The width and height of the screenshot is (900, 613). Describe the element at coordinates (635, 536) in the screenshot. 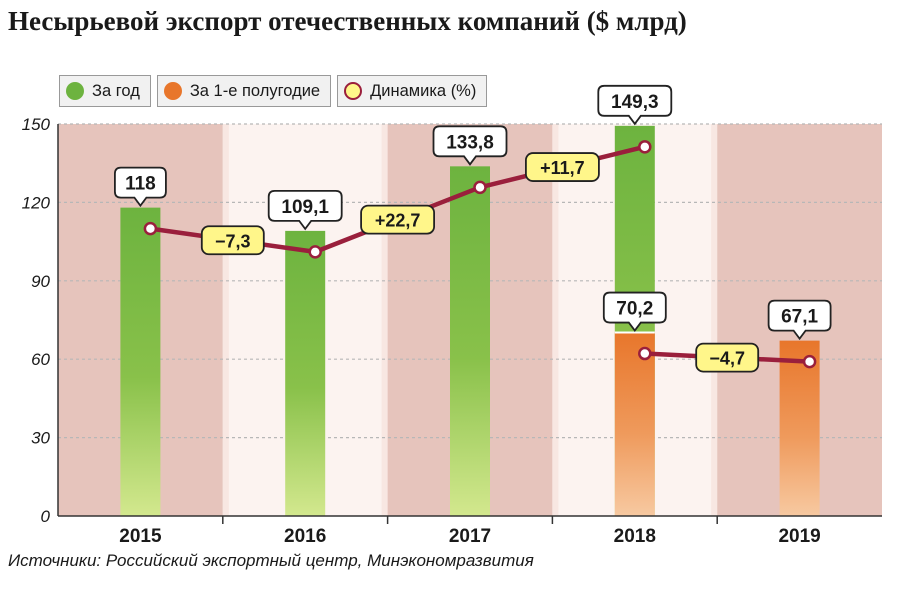

I see `x-tick-label: 2018` at that location.